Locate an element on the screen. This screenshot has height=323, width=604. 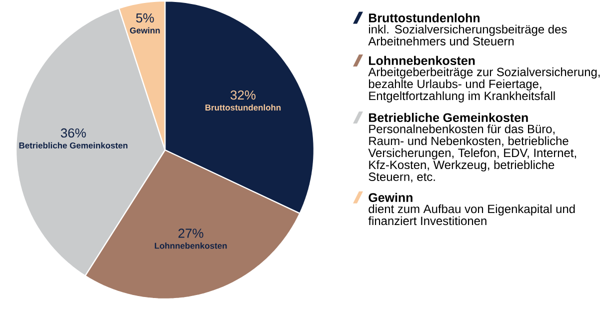
text: Personalnebenkosten für das Büro, Raum- und Nebenkosten, betriebliche Versicherungen, Telefon, EDV, Internet, Kfz-Kosten, Werkzeug, betriebliche Steuern, etc. is located at coordinates (472, 153).